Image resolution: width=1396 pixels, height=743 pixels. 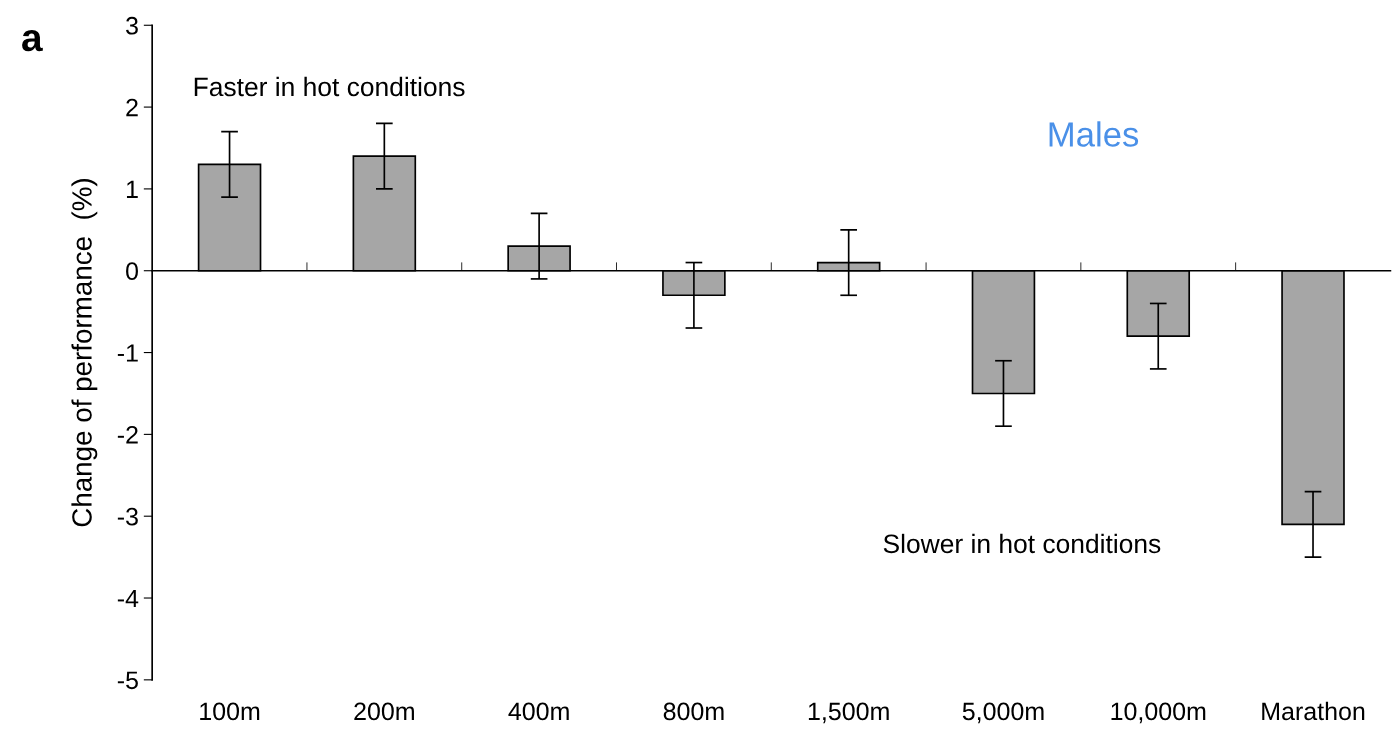 I want to click on x-tick-label: Marathon, so click(x=1313, y=711).